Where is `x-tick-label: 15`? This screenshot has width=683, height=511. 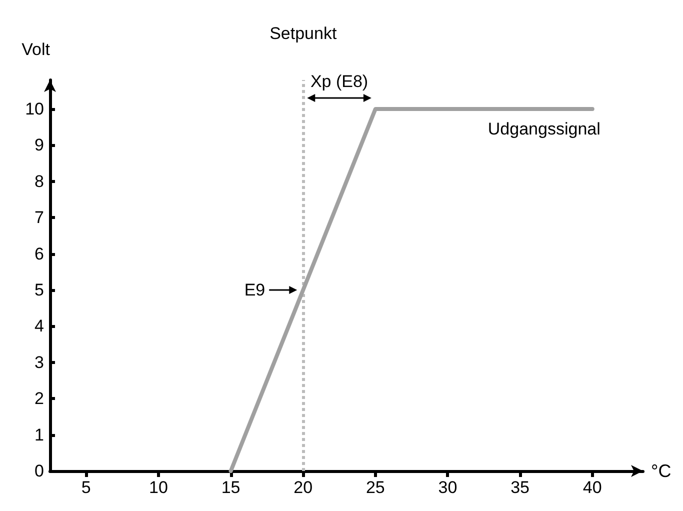 x-tick-label: 15 is located at coordinates (230, 487).